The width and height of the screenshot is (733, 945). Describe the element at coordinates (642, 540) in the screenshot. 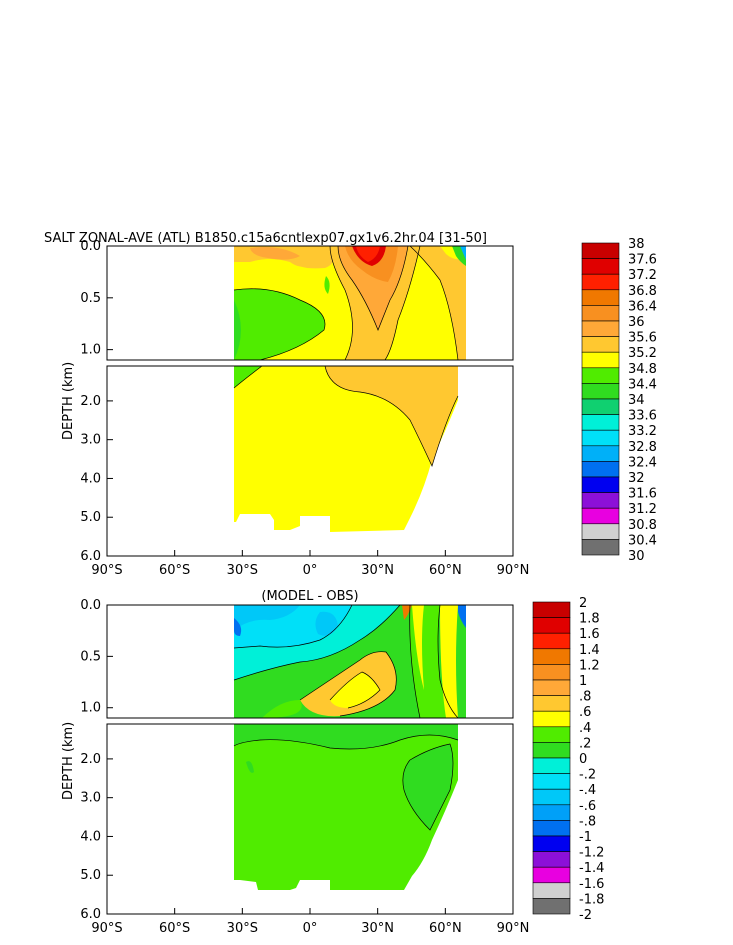

I see `colorbar-label: 30.4` at that location.